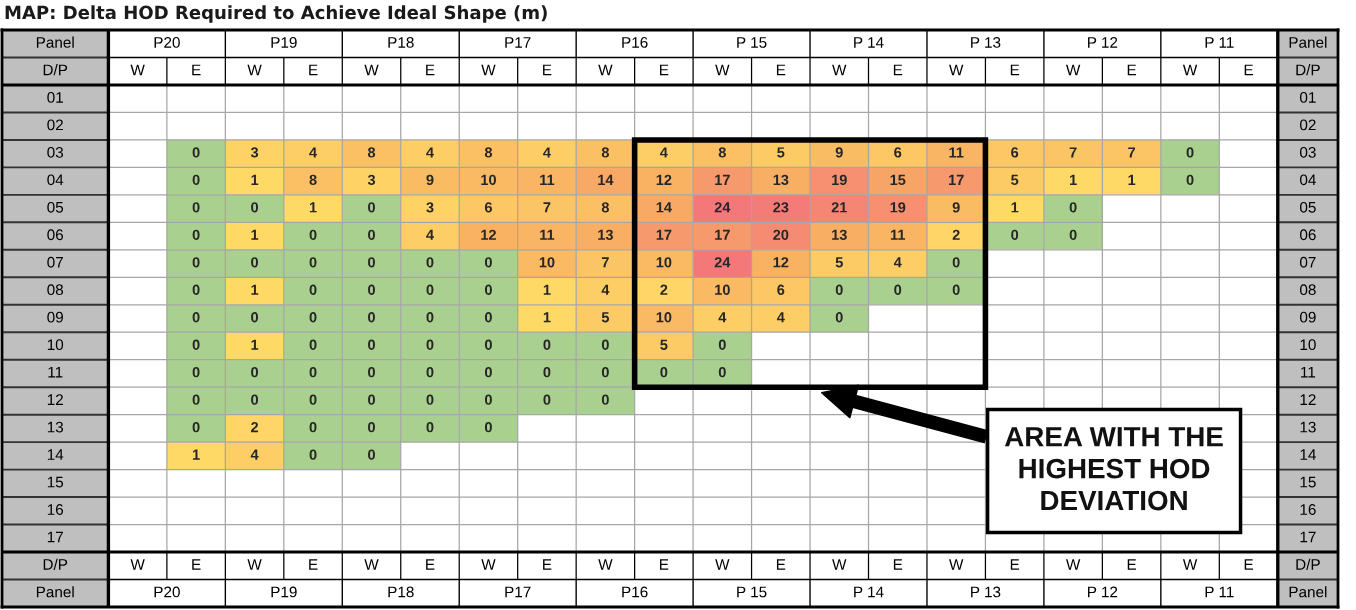  What do you see at coordinates (1113, 469) in the screenshot?
I see `annotation: AREA WITH THE HIGHEST HOD DEVIATION` at bounding box center [1113, 469].